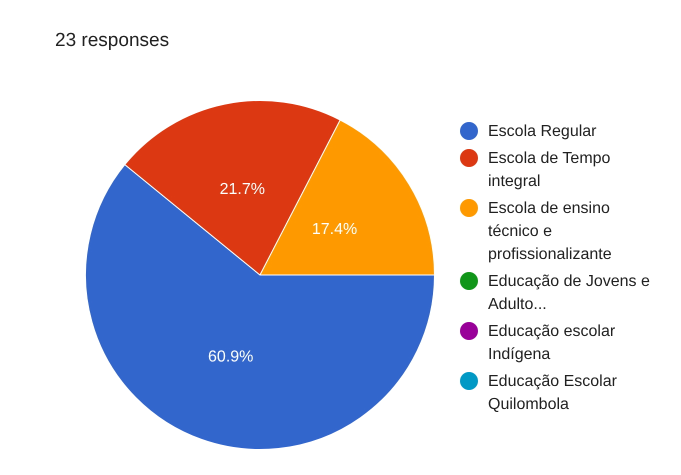 The height and width of the screenshot is (475, 681). Describe the element at coordinates (231, 357) in the screenshot. I see `data-label: 60.9%` at that location.